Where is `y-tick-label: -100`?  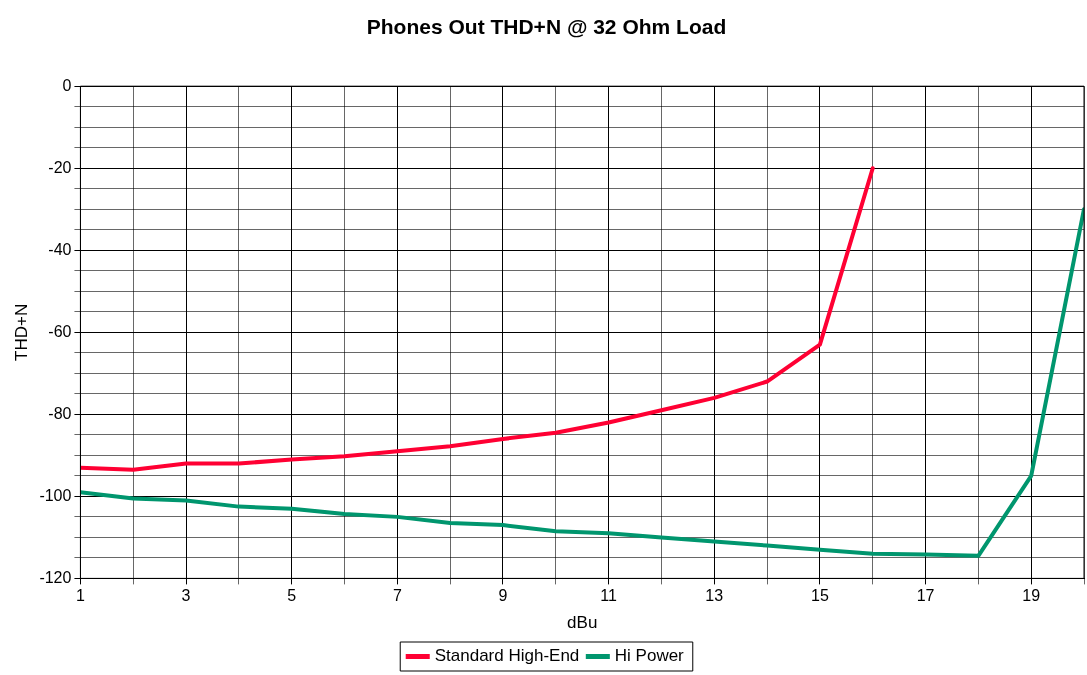 y-tick-label: -100 is located at coordinates (55, 495).